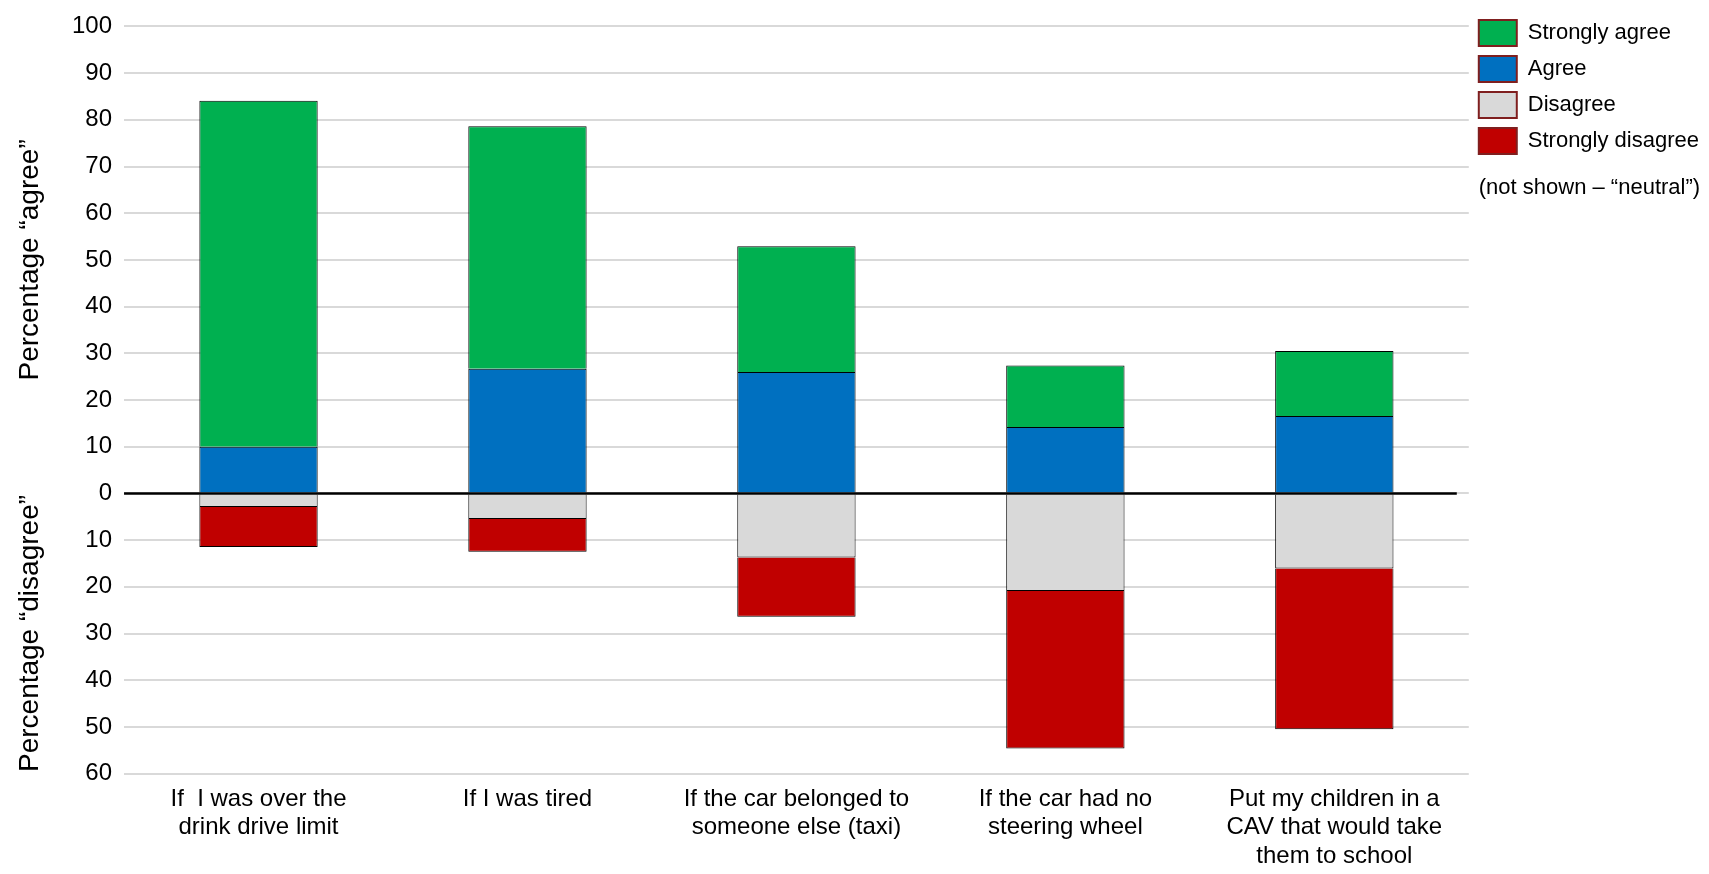 The height and width of the screenshot is (874, 1709). What do you see at coordinates (105, 492) in the screenshot?
I see `y-tick-label: 0` at bounding box center [105, 492].